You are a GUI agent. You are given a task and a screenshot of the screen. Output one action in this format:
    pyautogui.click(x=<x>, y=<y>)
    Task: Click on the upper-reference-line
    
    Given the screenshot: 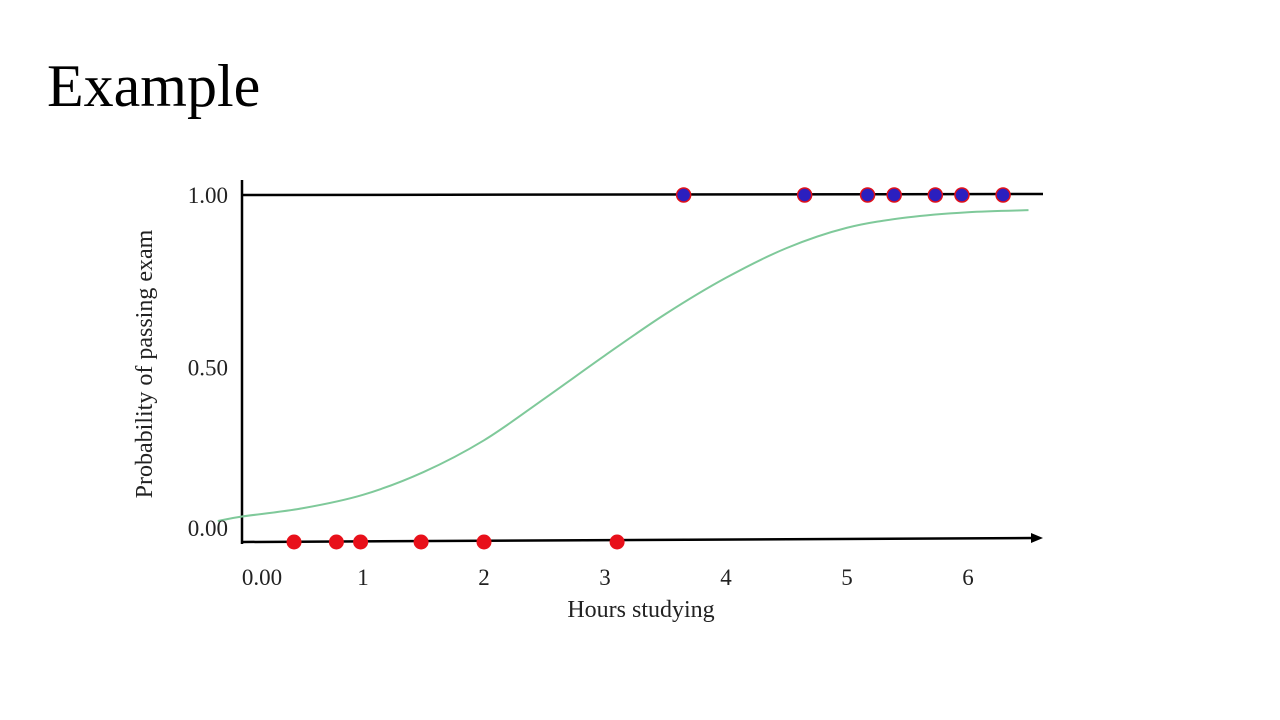 What is the action you would take?
    pyautogui.click(x=642, y=194)
    